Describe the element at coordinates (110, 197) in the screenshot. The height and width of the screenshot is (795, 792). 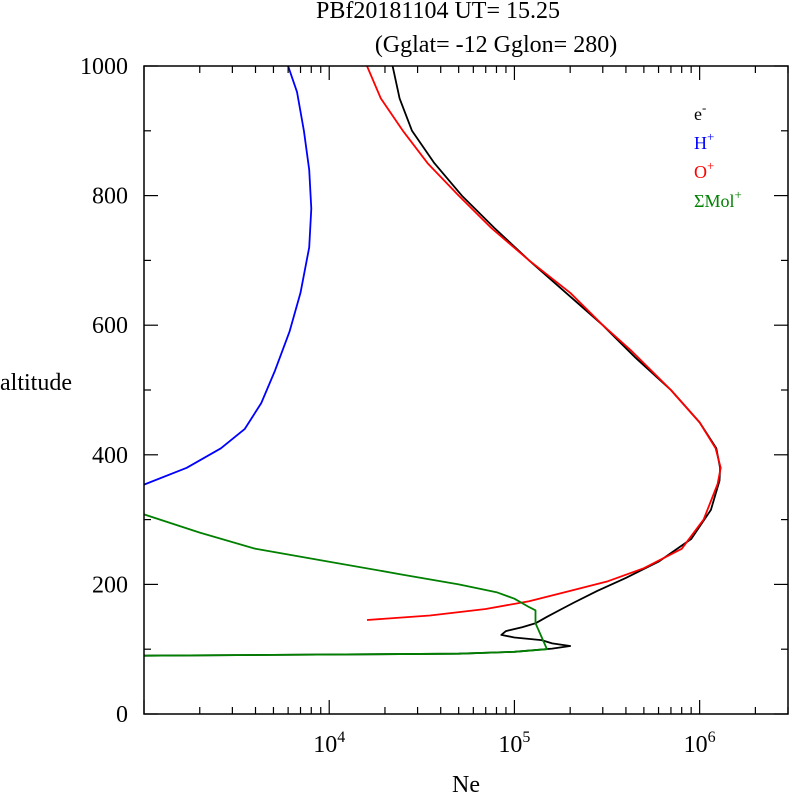
I see `y-tick-label: 800` at that location.